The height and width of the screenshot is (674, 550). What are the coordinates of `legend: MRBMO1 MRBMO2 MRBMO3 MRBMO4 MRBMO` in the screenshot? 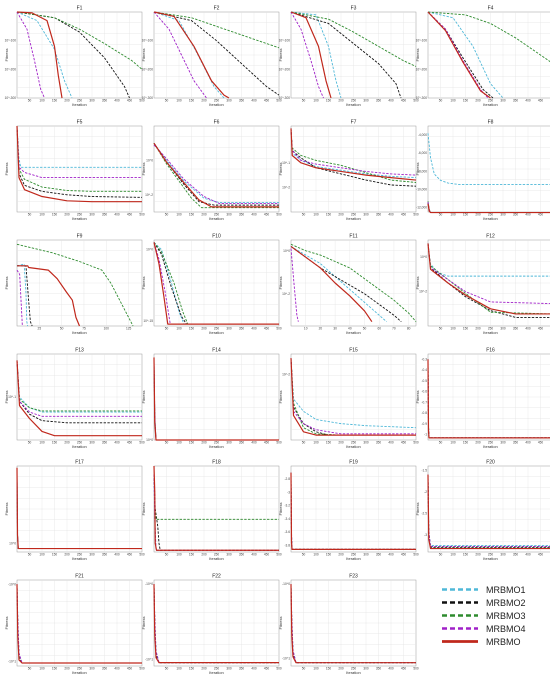 It's located at (492, 615).